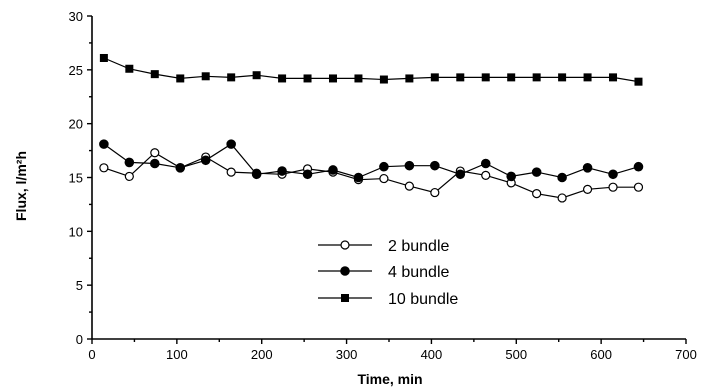  Describe the element at coordinates (418, 246) in the screenshot. I see `legend-label: 2 bundle` at that location.